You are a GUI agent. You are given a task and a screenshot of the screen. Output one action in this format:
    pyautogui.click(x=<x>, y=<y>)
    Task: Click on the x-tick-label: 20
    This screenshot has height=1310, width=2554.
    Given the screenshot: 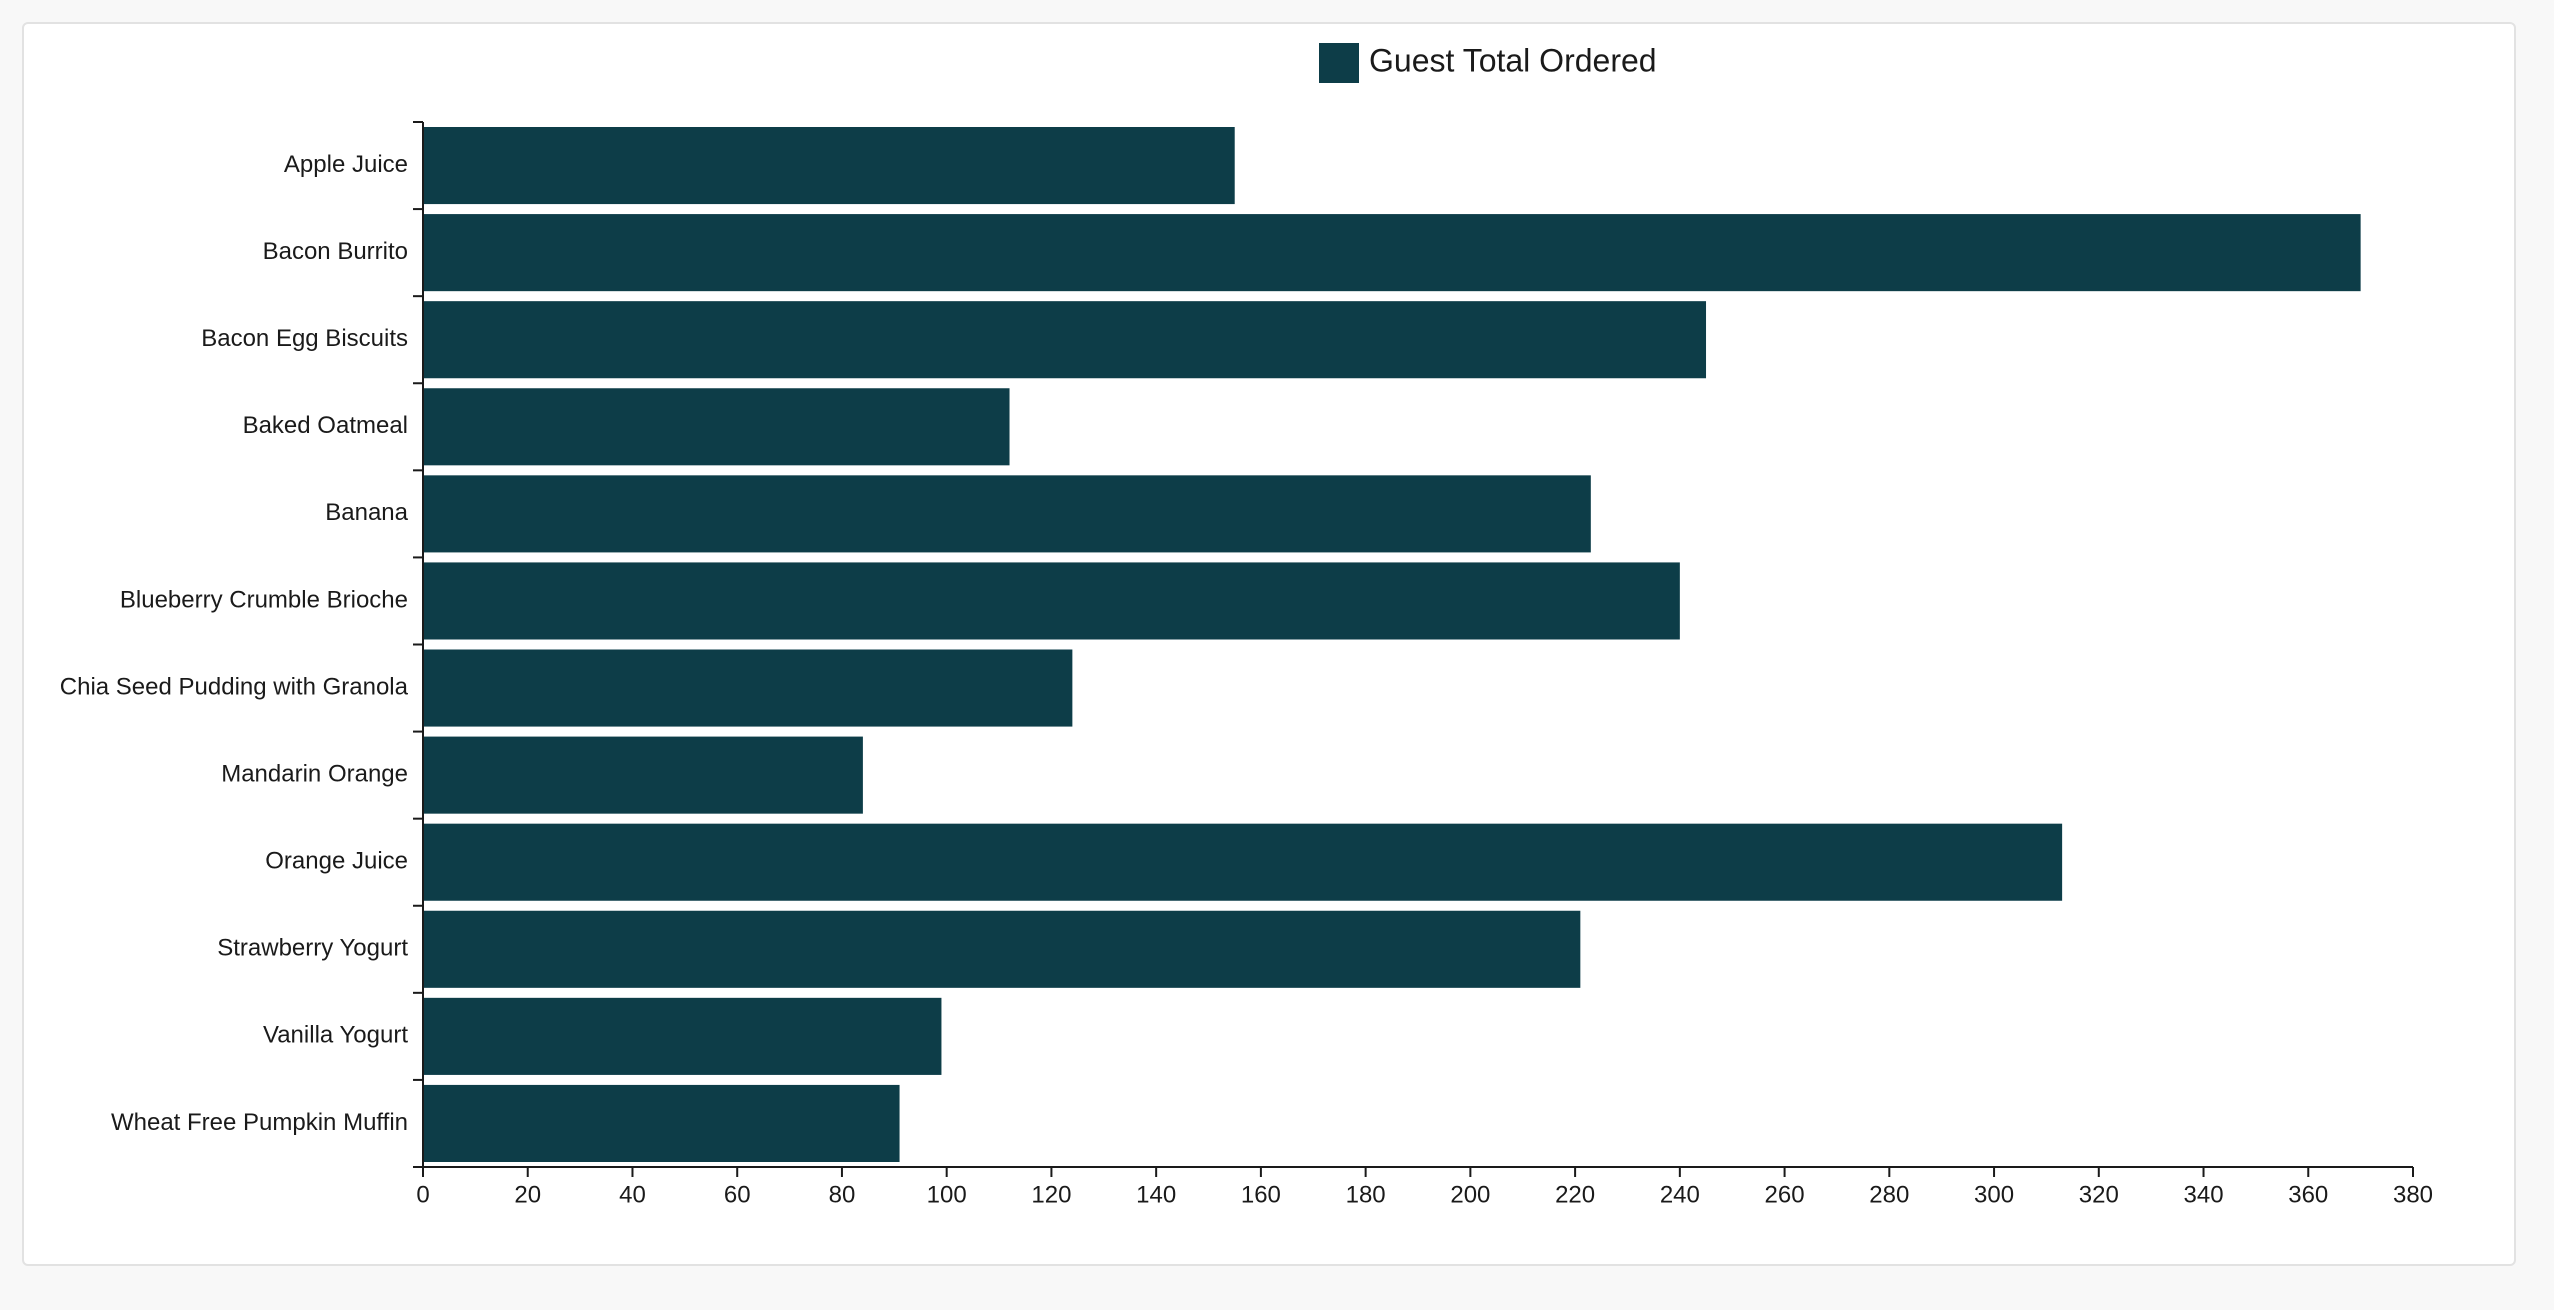 What is the action you would take?
    pyautogui.click(x=527, y=1194)
    